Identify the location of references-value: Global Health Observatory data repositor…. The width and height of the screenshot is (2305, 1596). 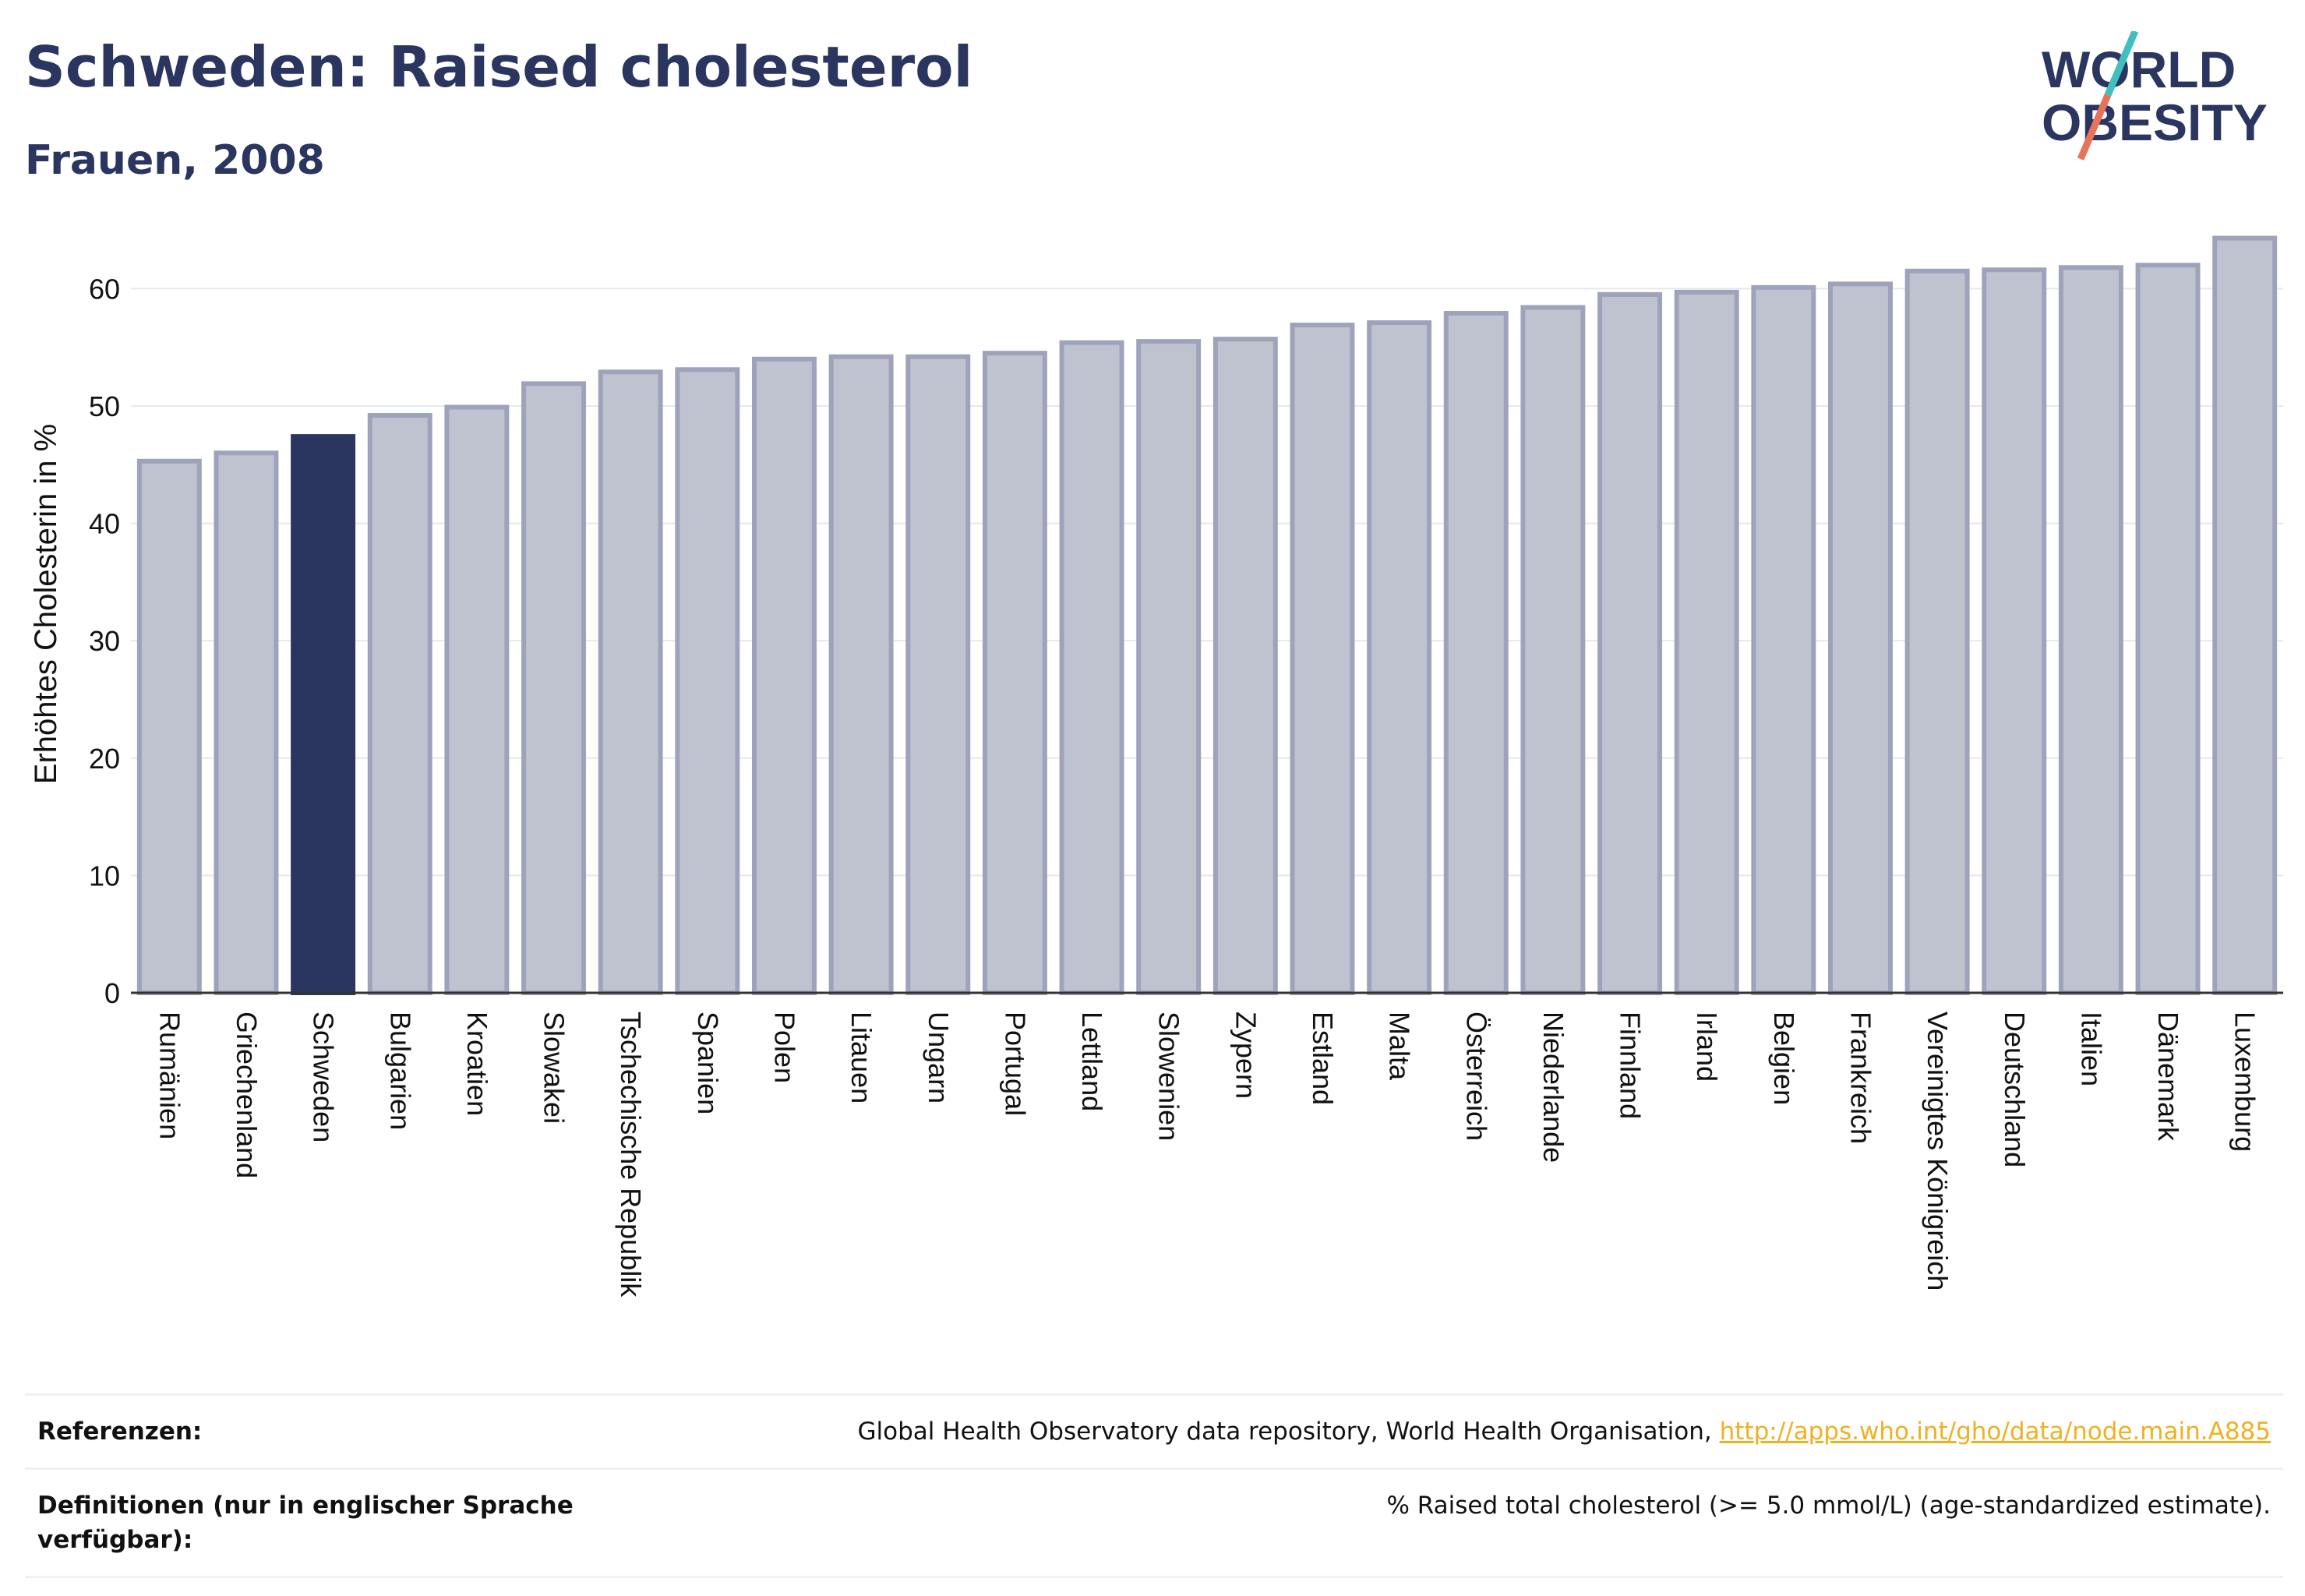
(1564, 1431).